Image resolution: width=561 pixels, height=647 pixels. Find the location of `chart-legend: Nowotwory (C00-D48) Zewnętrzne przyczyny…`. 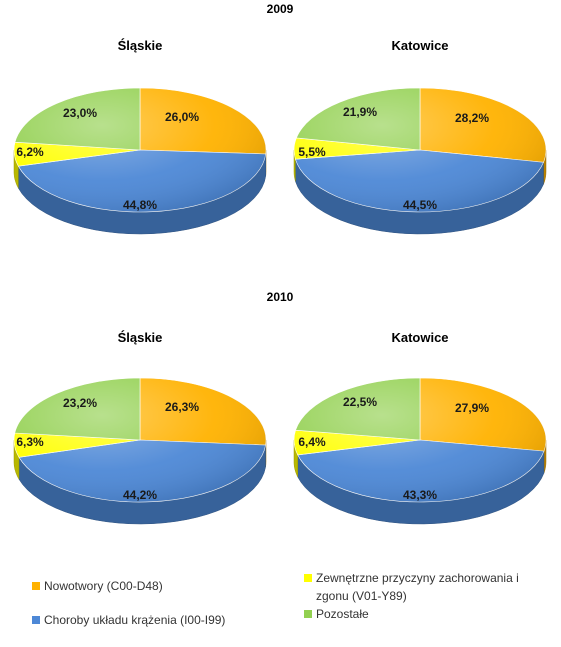

chart-legend: Nowotwory (C00-D48) Zewnętrzne przyczyny… is located at coordinates (280, 605).